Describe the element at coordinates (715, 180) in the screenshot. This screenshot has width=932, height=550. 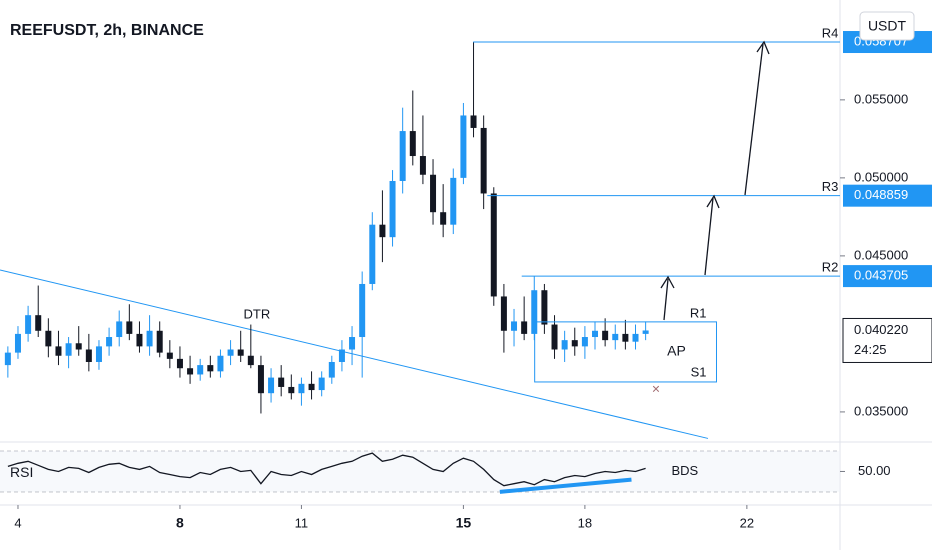
I see `projection-arrows` at that location.